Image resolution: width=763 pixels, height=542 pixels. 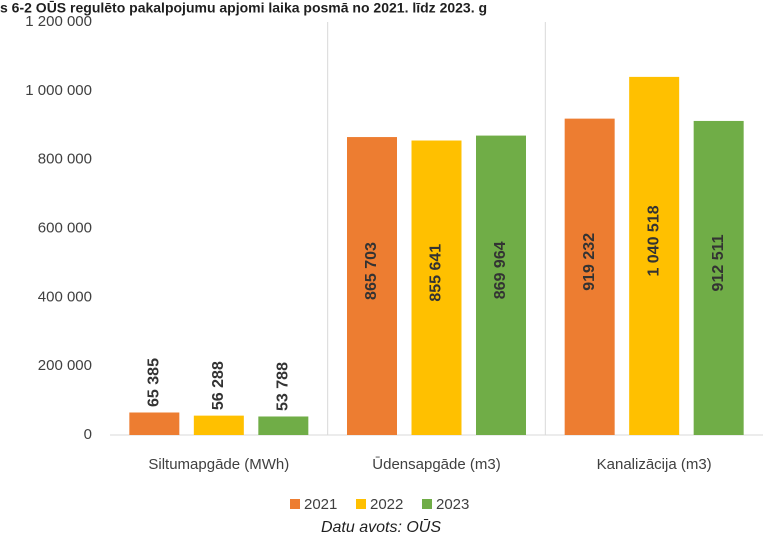 What do you see at coordinates (371, 271) in the screenshot?
I see `data-label: 865 703` at bounding box center [371, 271].